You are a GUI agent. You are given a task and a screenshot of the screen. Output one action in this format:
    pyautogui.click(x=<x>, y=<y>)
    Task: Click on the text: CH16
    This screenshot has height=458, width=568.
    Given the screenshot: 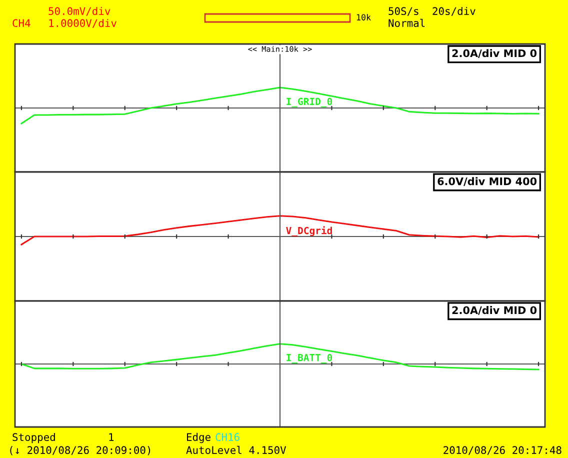 What is the action you would take?
    pyautogui.click(x=228, y=437)
    